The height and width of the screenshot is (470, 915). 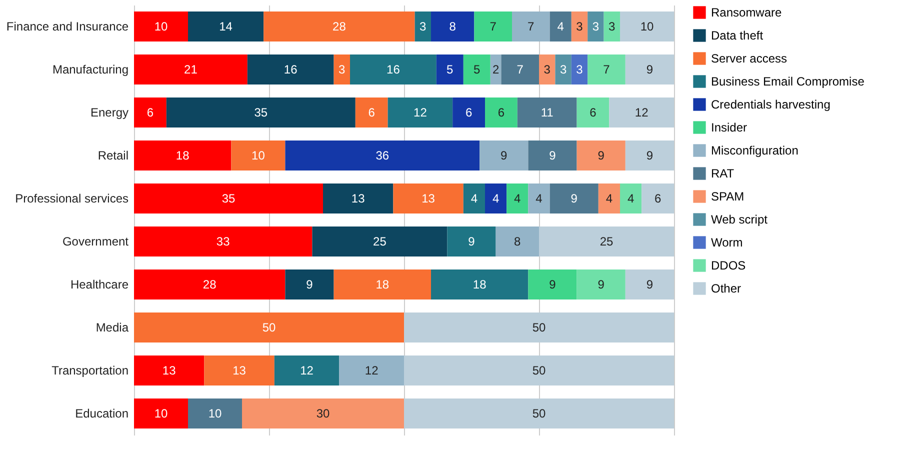 What do you see at coordinates (383, 155) in the screenshot?
I see `data-label: 36` at bounding box center [383, 155].